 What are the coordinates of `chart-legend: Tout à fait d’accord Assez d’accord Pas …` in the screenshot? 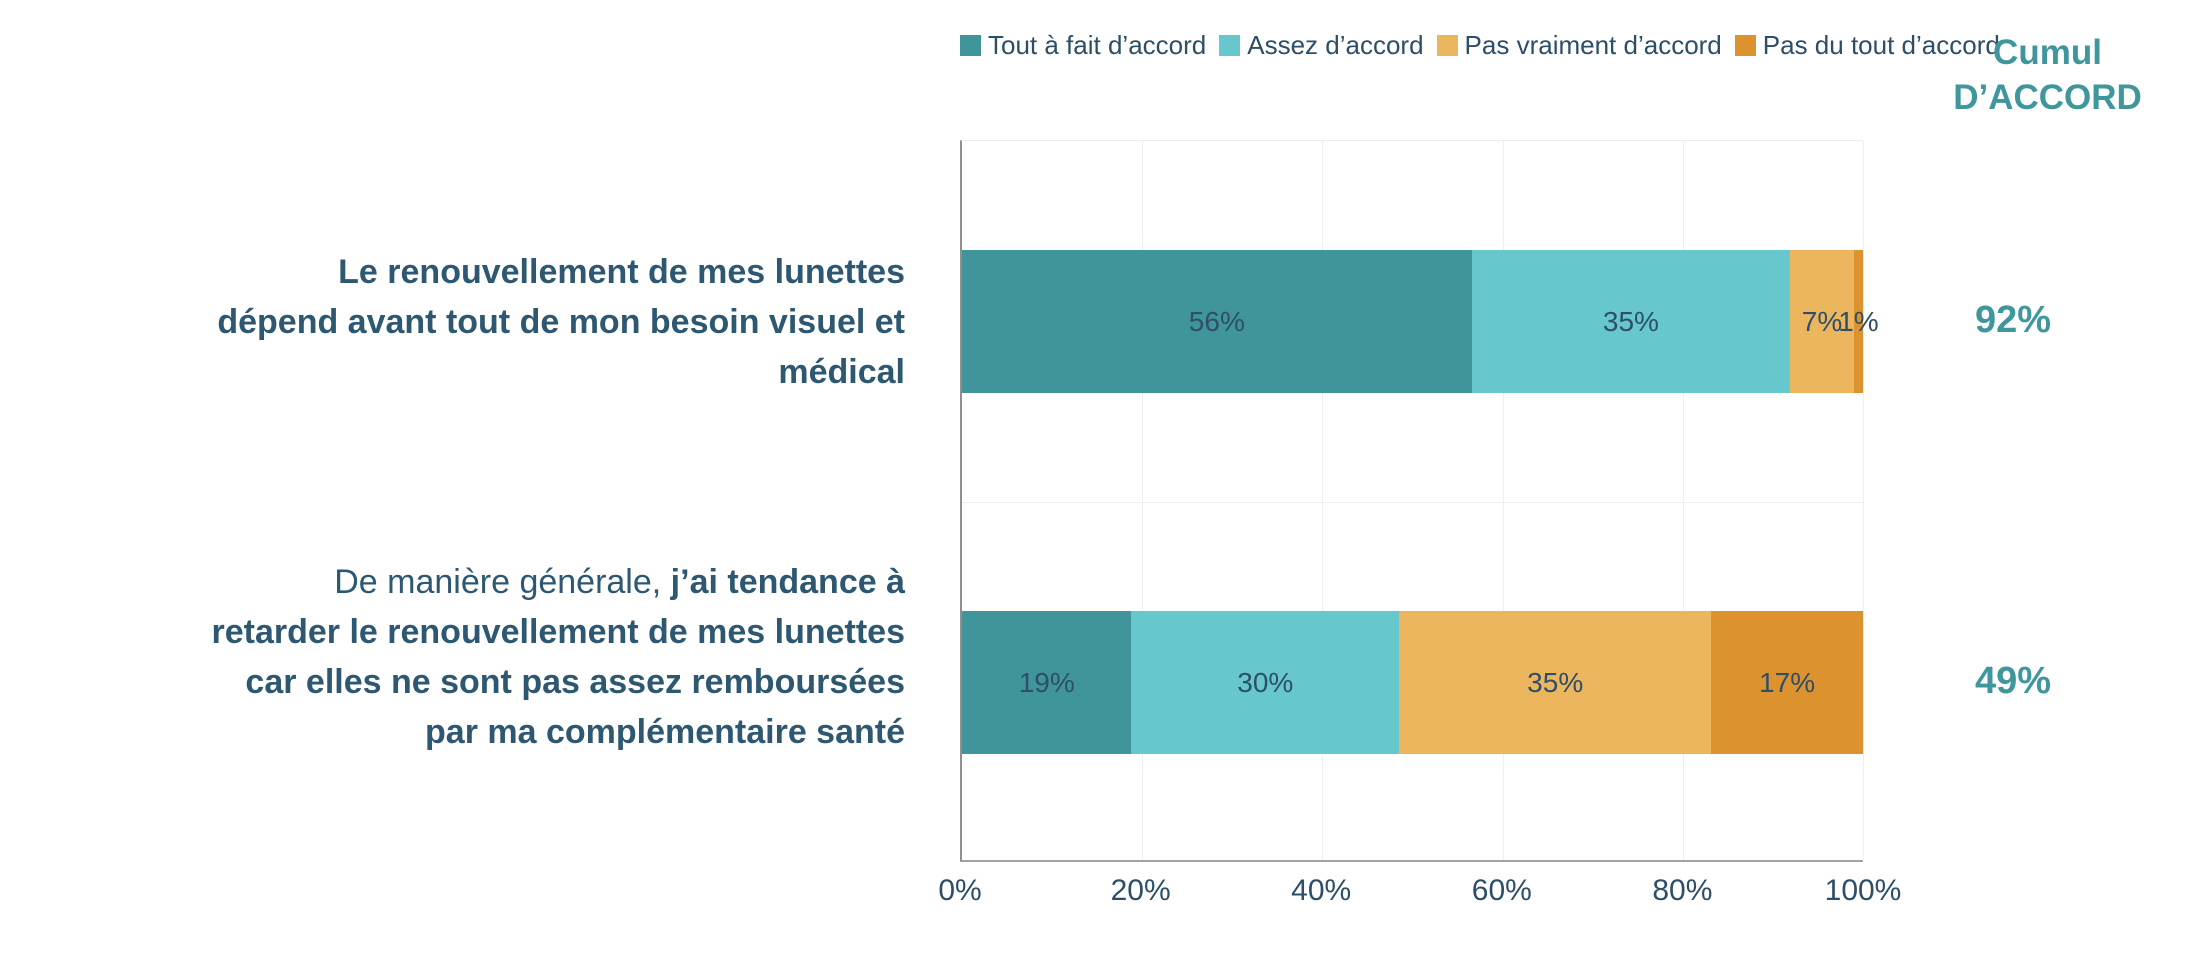 It's located at (1480, 45).